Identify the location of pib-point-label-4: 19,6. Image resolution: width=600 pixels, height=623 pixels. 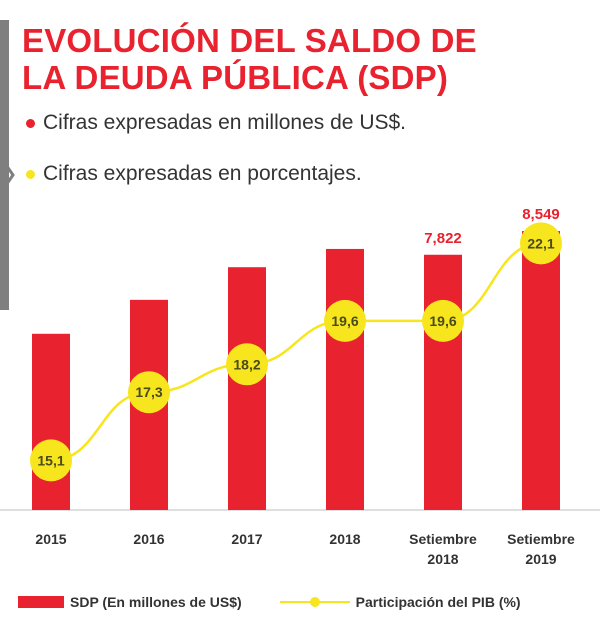
(442, 321).